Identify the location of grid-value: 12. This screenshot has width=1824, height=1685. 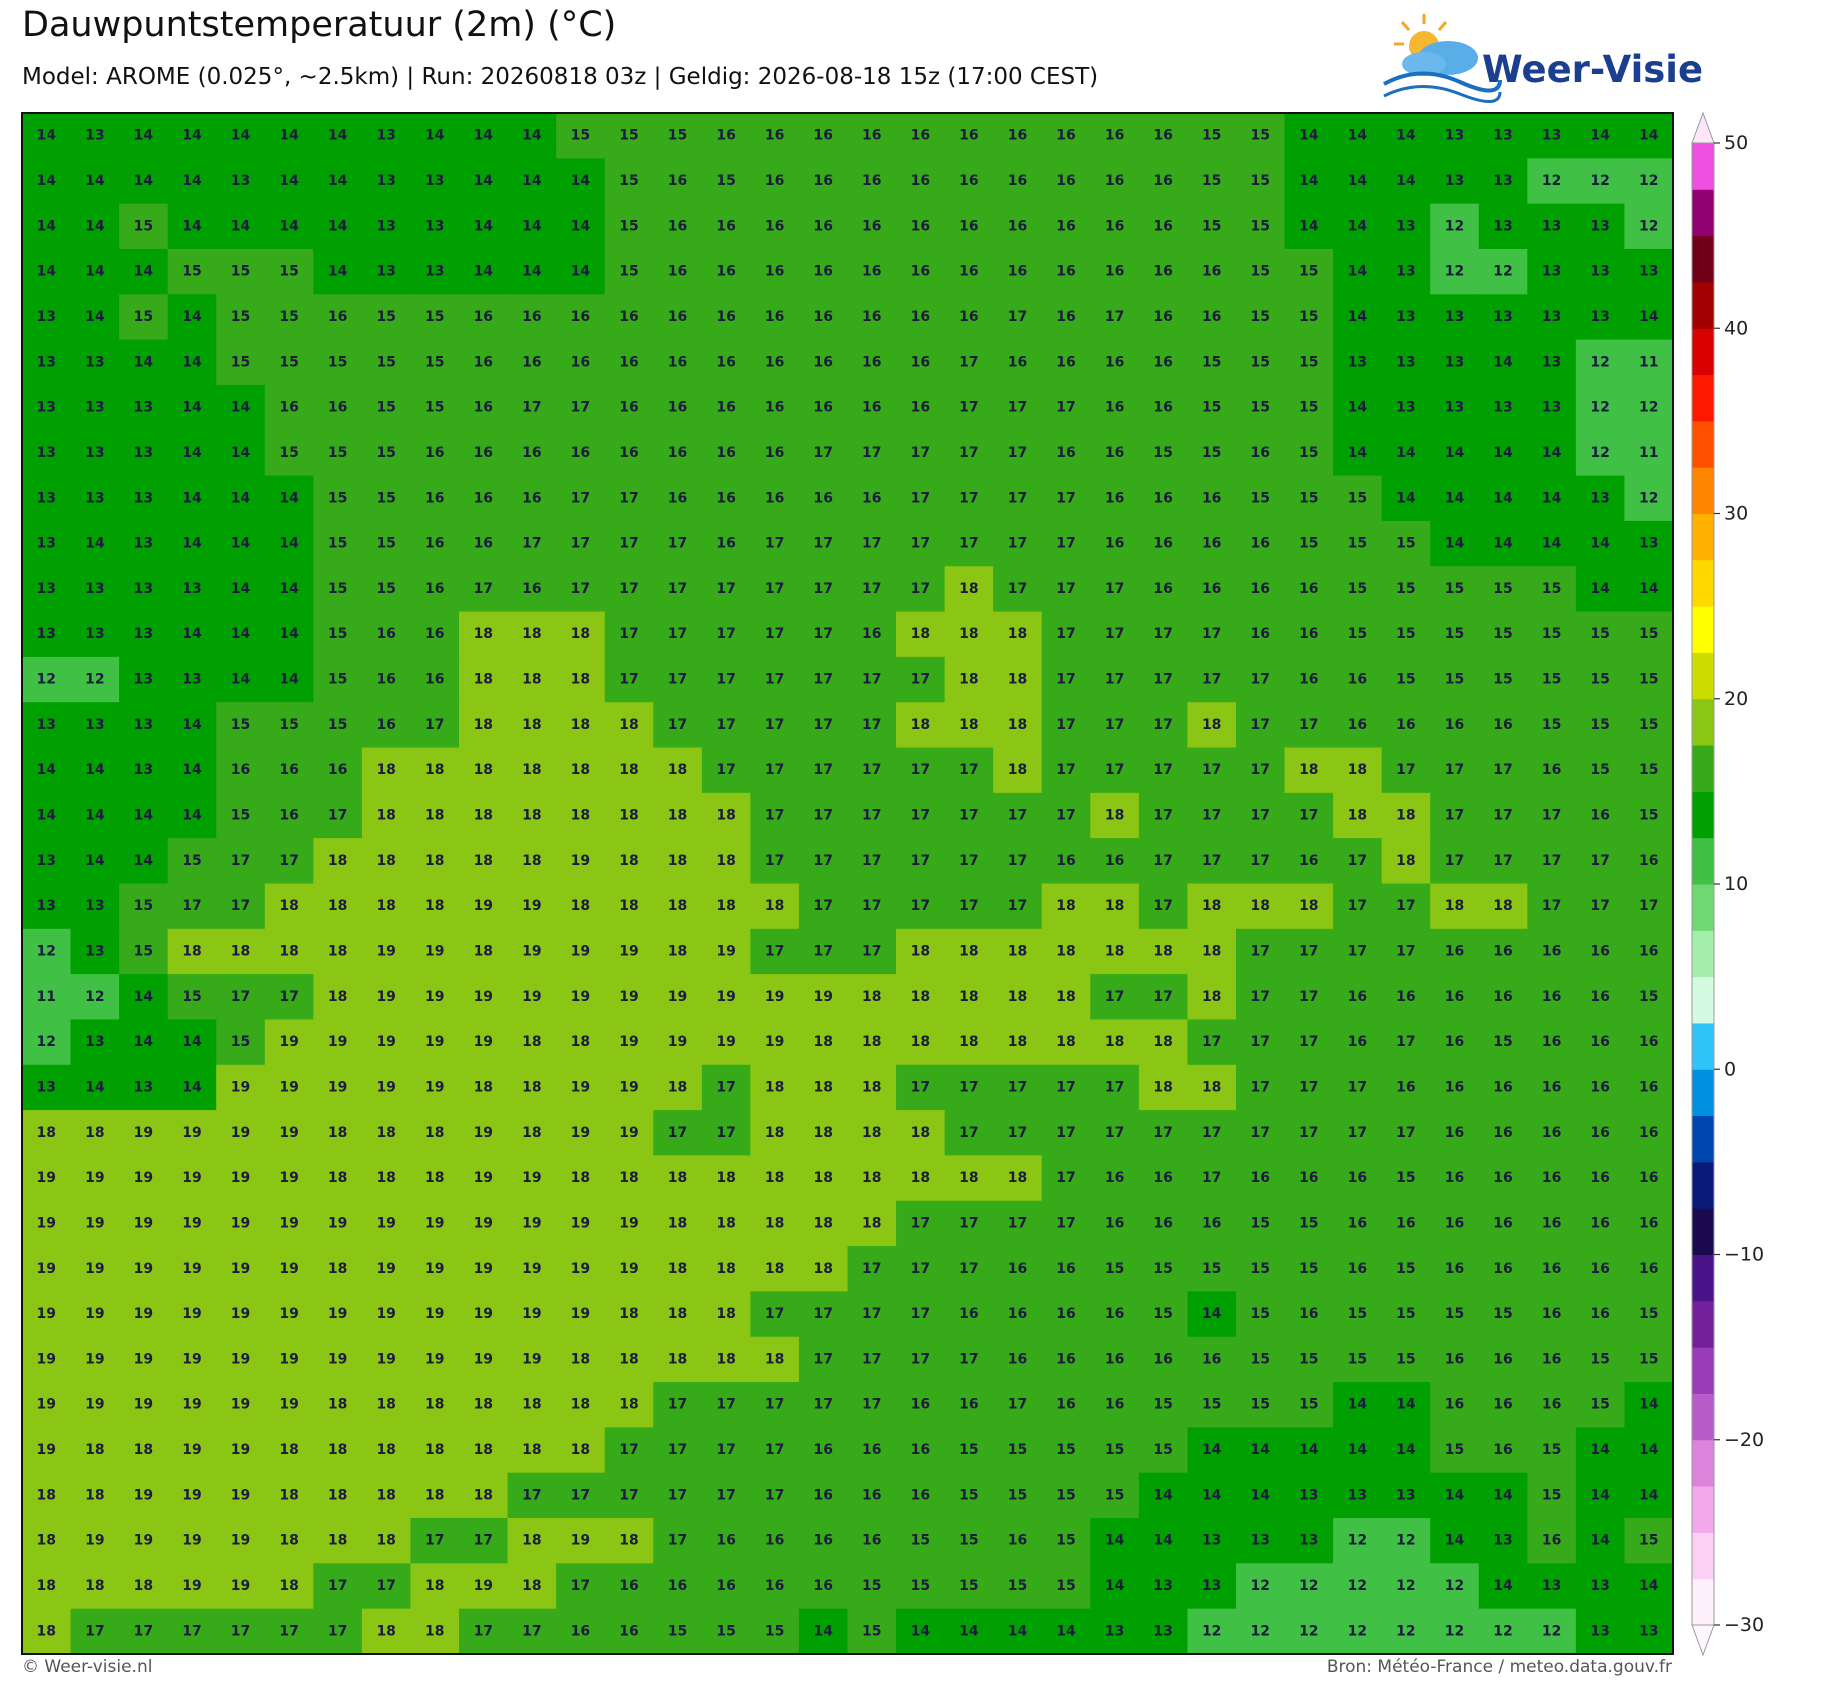
(1648, 408).